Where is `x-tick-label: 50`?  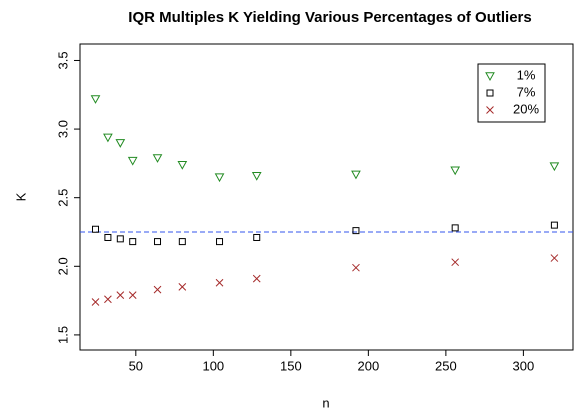 x-tick-label: 50 is located at coordinates (136, 365).